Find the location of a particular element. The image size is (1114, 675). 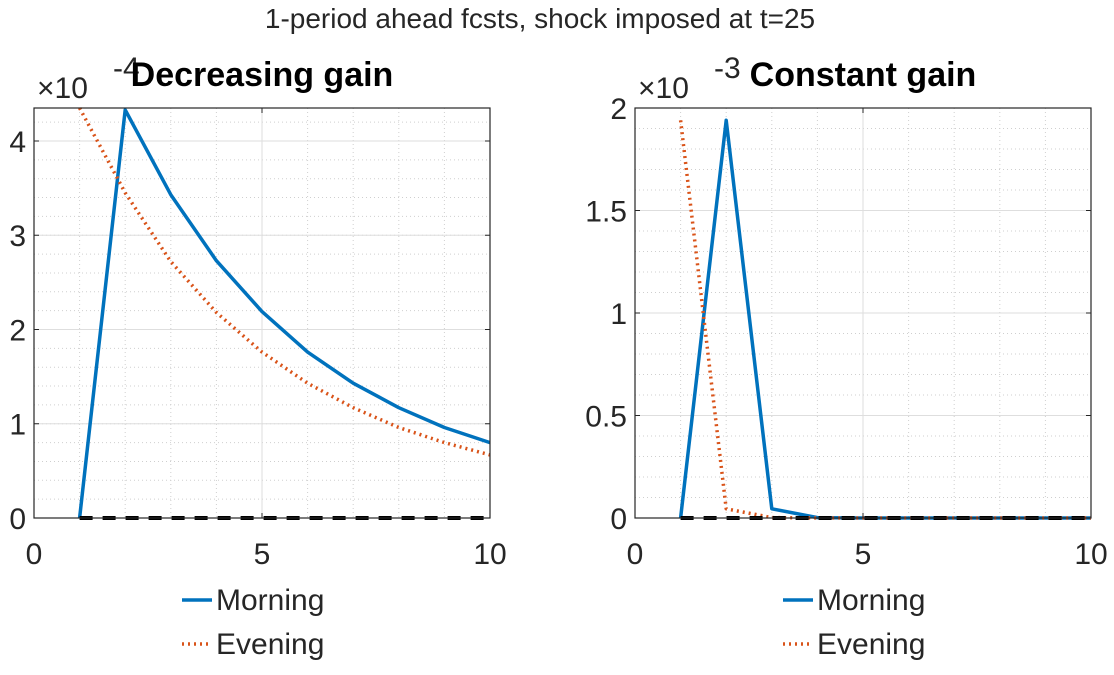

y-exponent-power: -4 is located at coordinates (126, 68).